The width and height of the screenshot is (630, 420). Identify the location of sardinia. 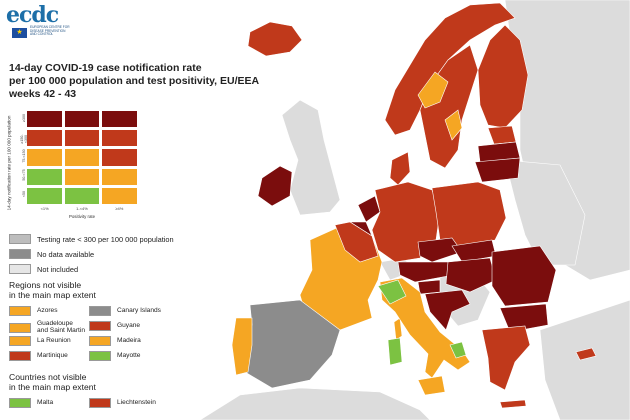
(395, 351).